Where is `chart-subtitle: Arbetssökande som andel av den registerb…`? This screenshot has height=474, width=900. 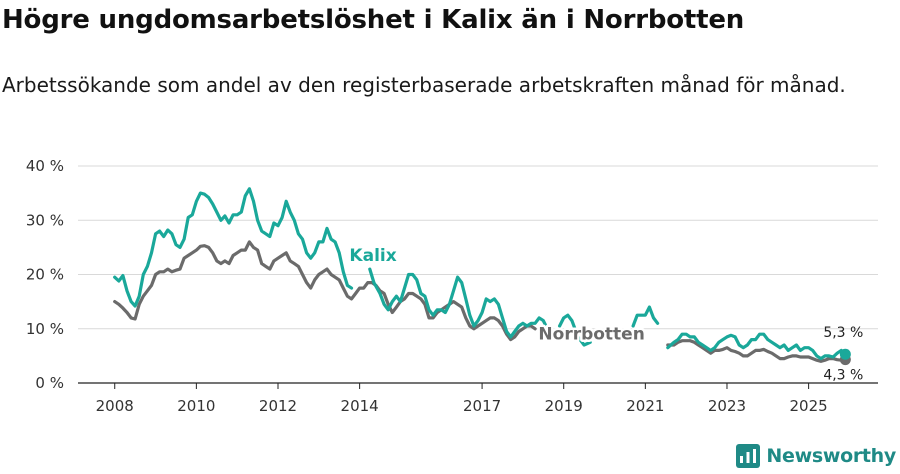 chart-subtitle: Arbetssökande som andel av den registerb… is located at coordinates (424, 85).